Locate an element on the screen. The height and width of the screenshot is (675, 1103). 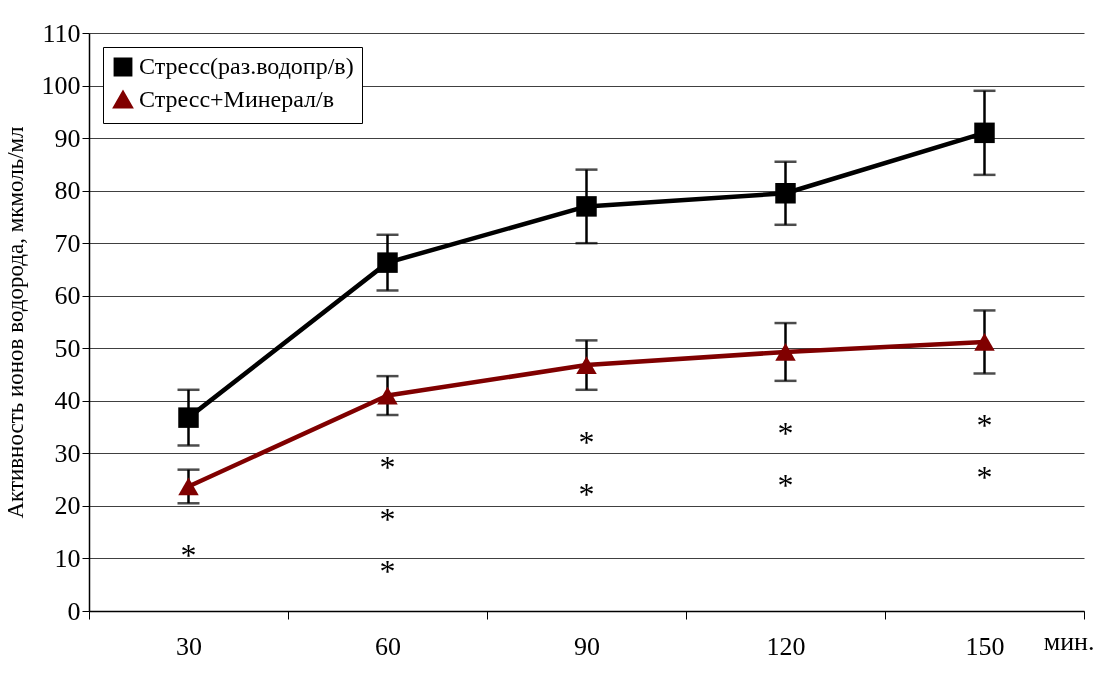
x-axis-title: мин. is located at coordinates (1069, 641).